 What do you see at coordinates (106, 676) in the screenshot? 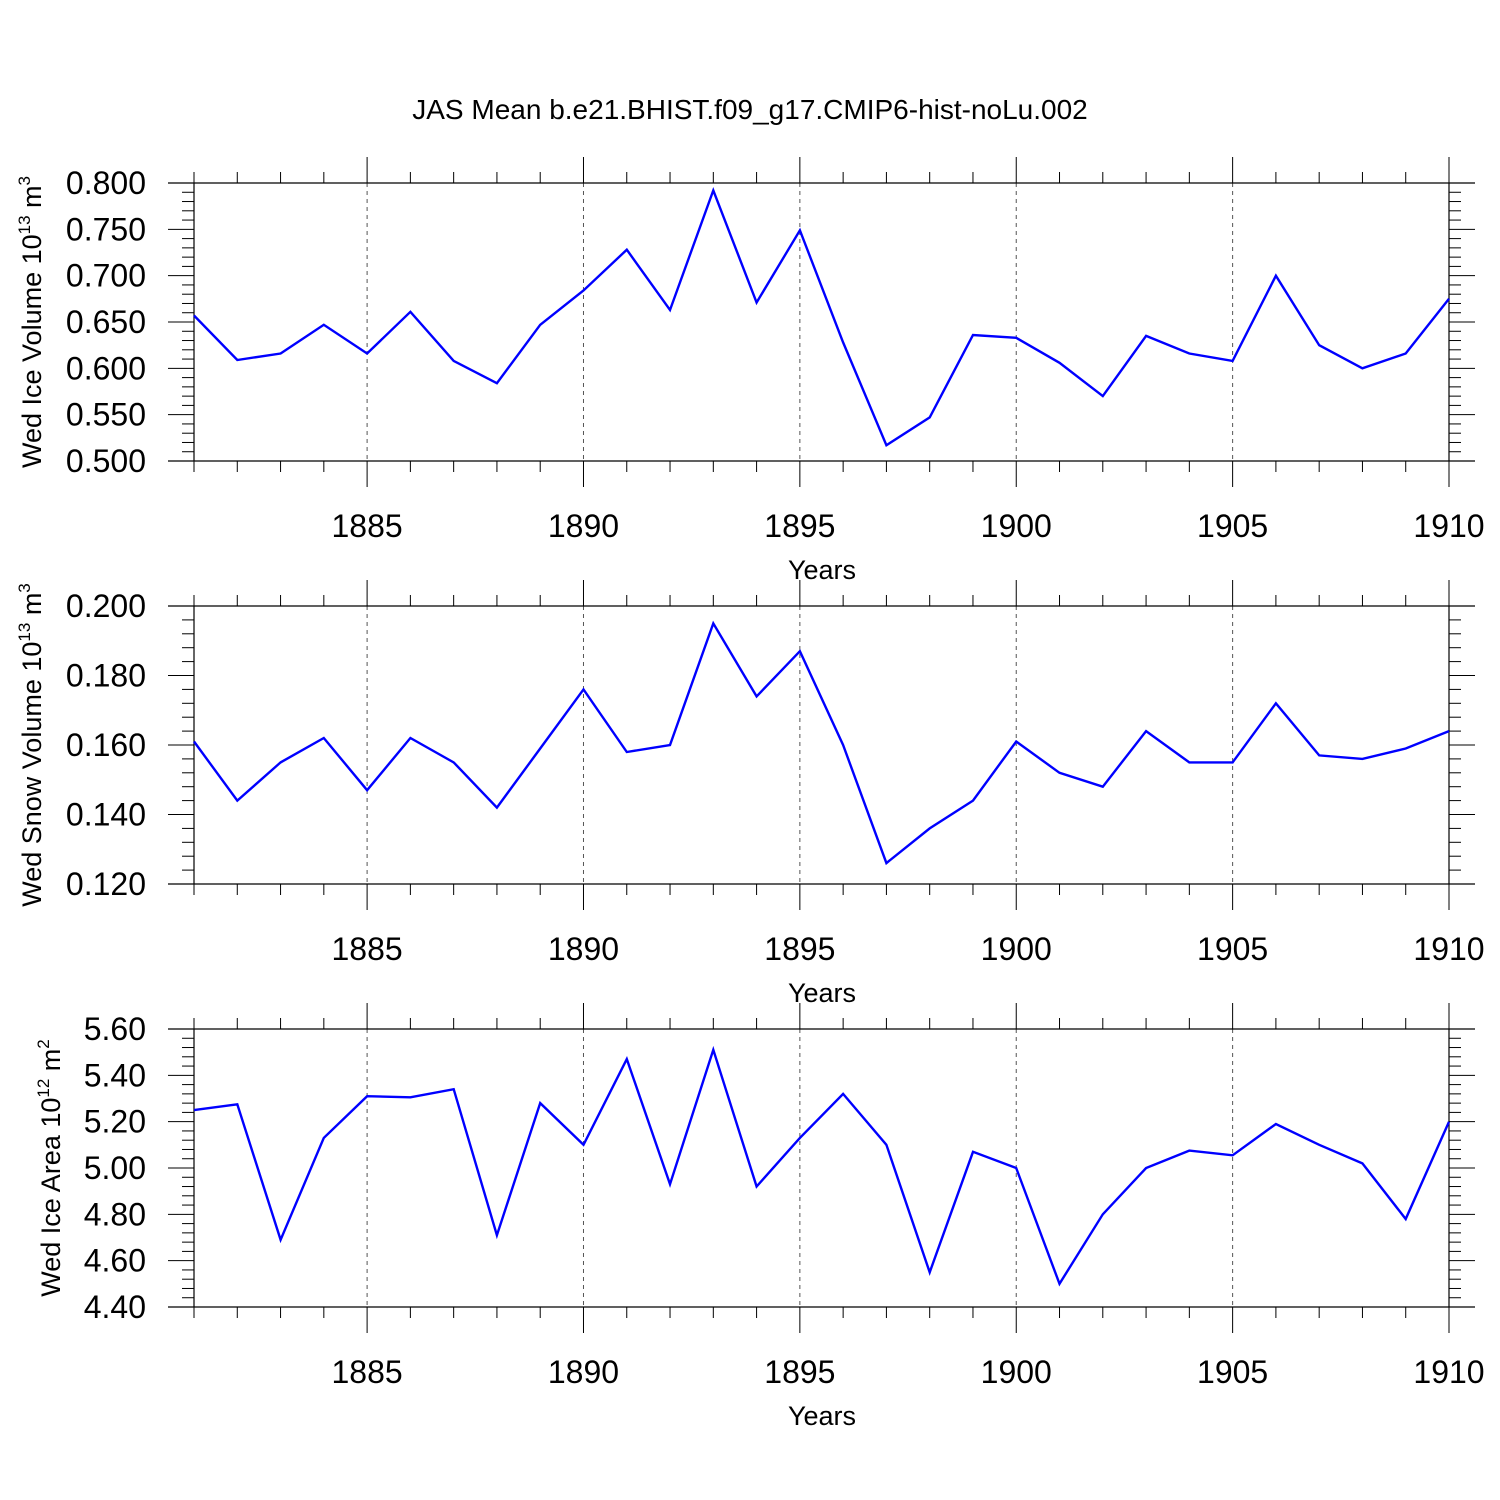
I see `y-tick-label: 0.180` at bounding box center [106, 676].